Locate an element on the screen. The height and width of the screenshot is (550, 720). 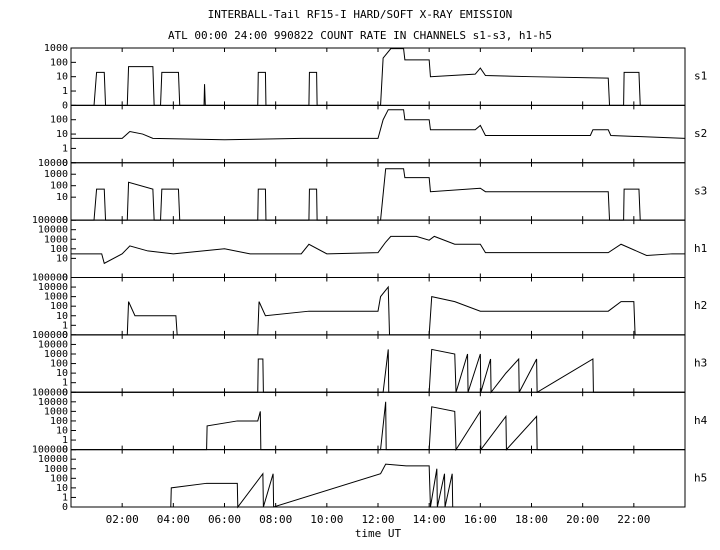
panel-name: h2 is located at coordinates (700, 305).